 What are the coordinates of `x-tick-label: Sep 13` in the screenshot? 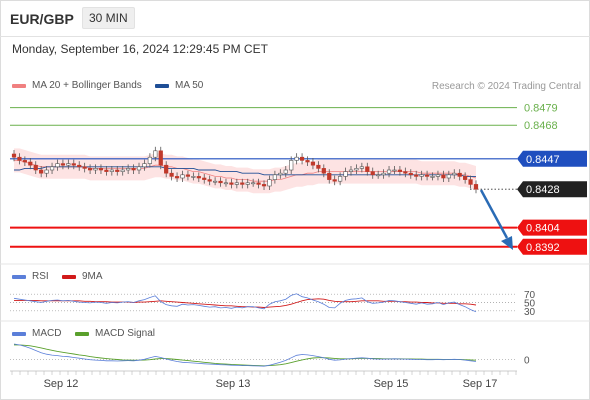 It's located at (233, 384).